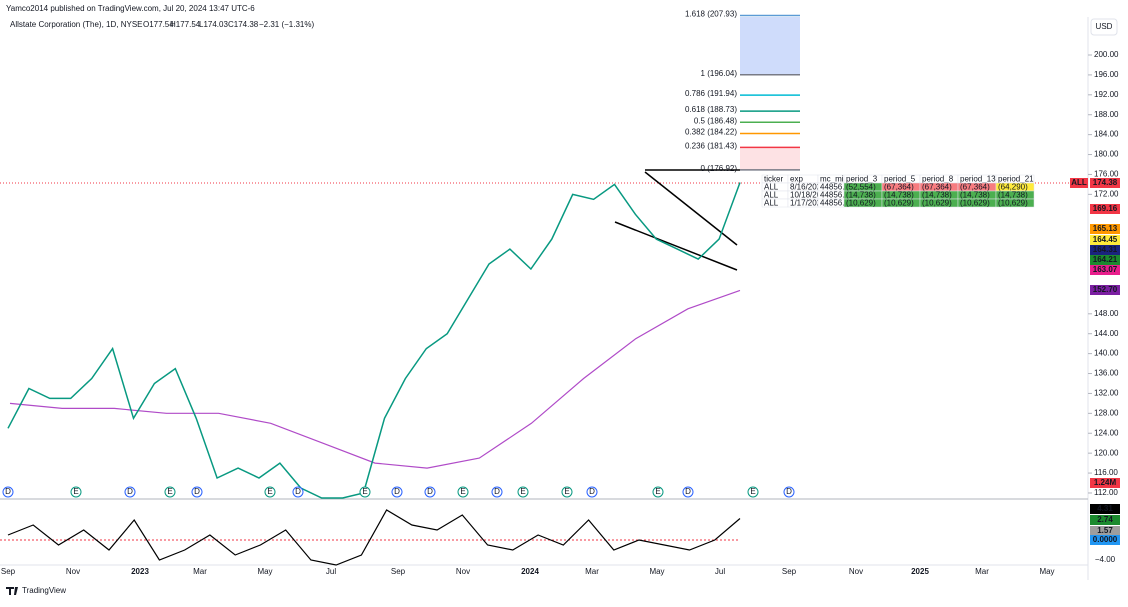 The height and width of the screenshot is (607, 1128). What do you see at coordinates (715, 120) in the screenshot?
I see `fib-label: 0.5 (186.48)` at bounding box center [715, 120].